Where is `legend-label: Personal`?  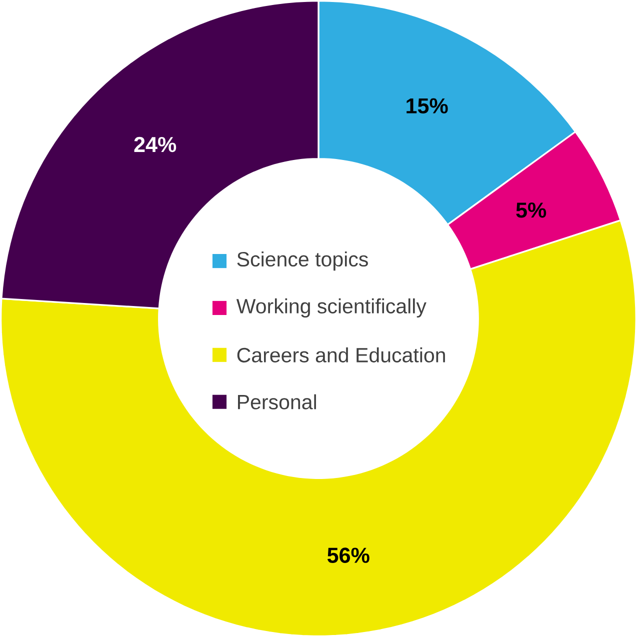 legend-label: Personal is located at coordinates (277, 402).